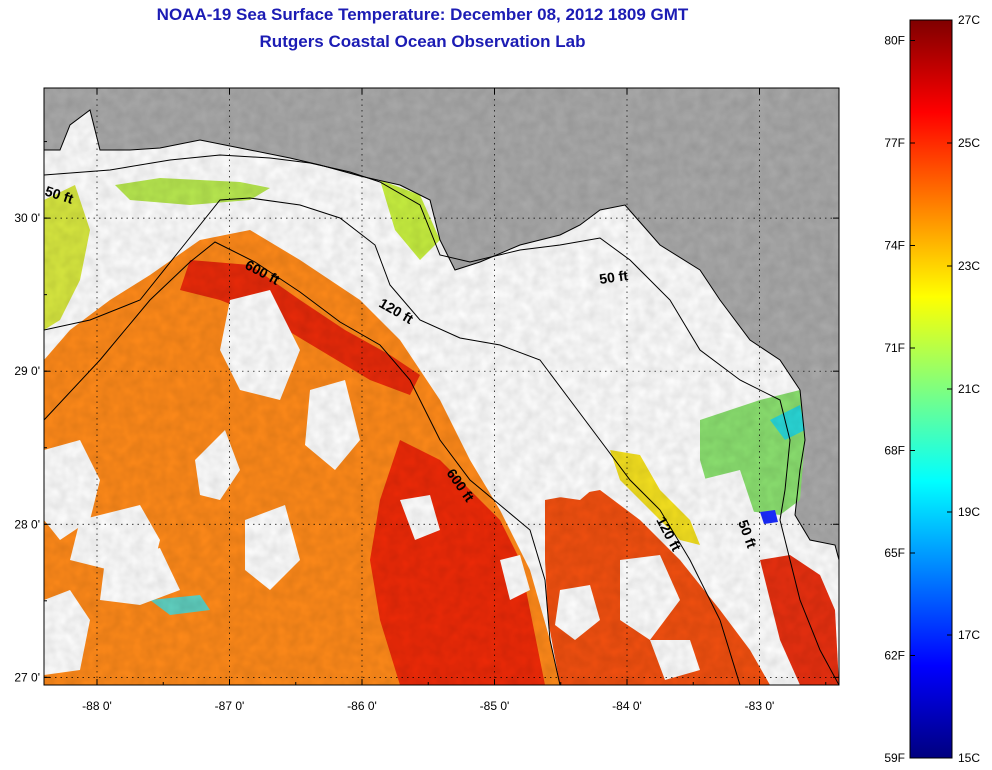  What do you see at coordinates (969, 20) in the screenshot?
I see `colorbar-c-label: 27C` at bounding box center [969, 20].